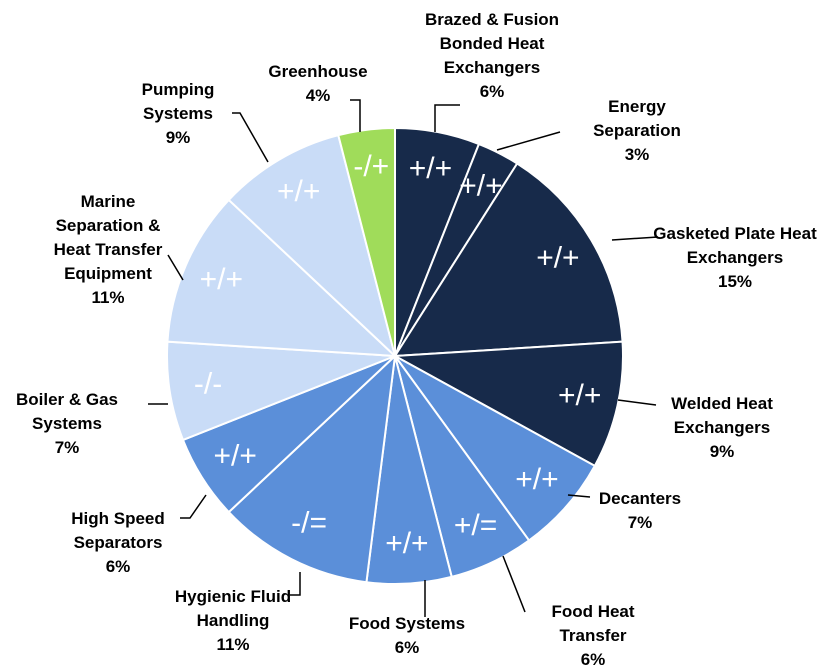 The image size is (819, 672). What do you see at coordinates (637, 154) in the screenshot?
I see `value-label: 3%` at bounding box center [637, 154].